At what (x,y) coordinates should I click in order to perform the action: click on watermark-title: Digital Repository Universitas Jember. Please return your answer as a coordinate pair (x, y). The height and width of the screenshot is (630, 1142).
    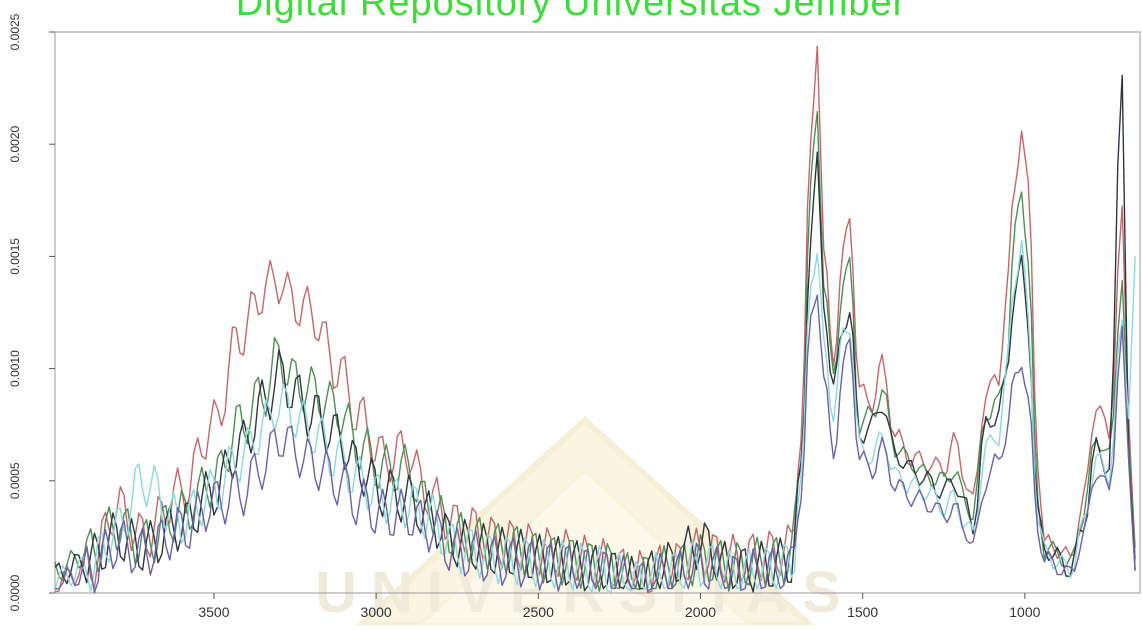
    Looking at the image, I should click on (571, 12).